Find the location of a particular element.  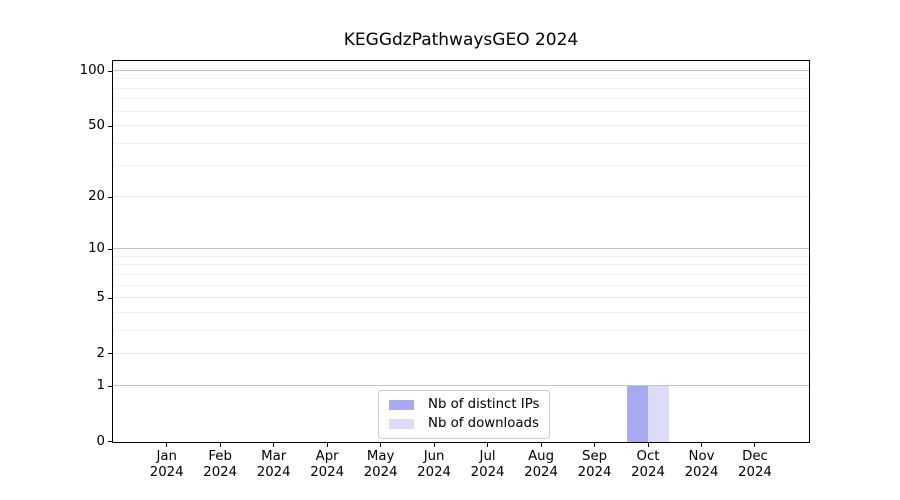

x-tick-month: Nov is located at coordinates (701, 456).